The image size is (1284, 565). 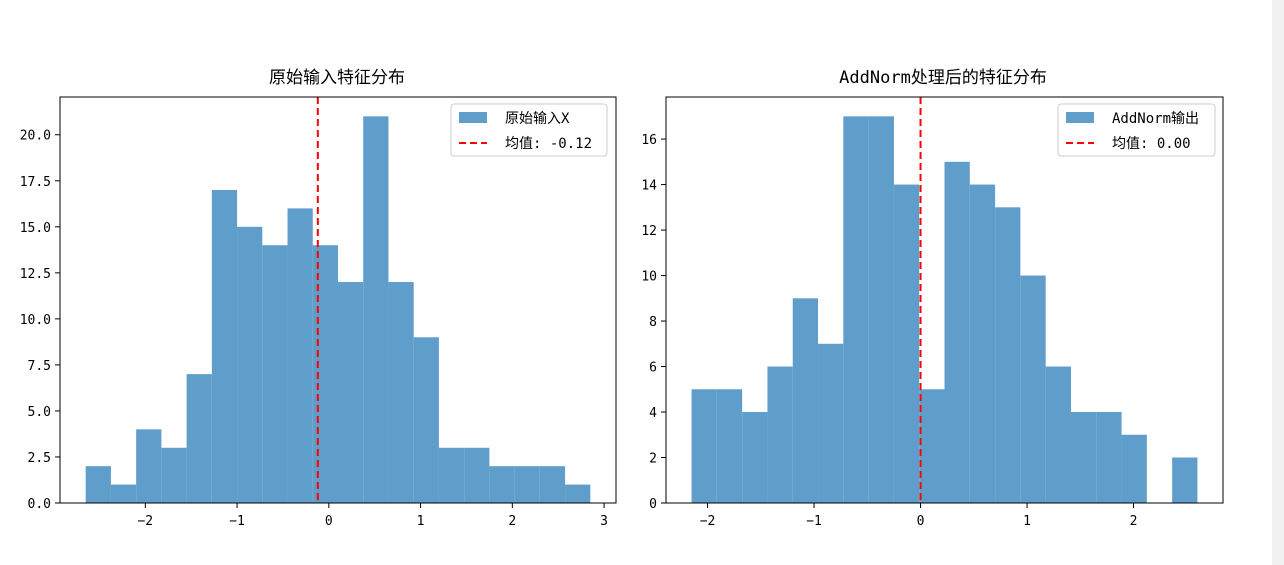 What do you see at coordinates (921, 521) in the screenshot?
I see `x-tick-label-right-2: 0` at bounding box center [921, 521].